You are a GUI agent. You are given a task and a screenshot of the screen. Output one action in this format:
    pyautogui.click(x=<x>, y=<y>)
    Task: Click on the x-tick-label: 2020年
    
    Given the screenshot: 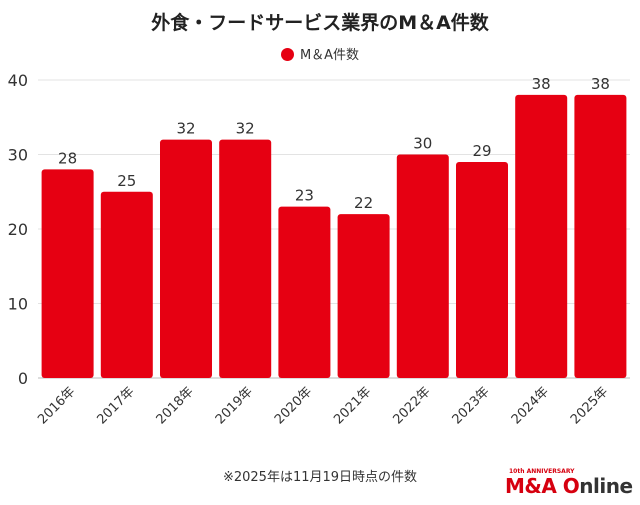 What is the action you would take?
    pyautogui.click(x=293, y=405)
    